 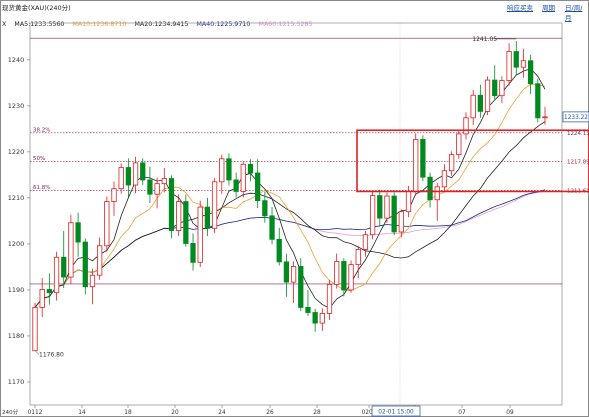 I want to click on day-week-month-link: 日/周/月, so click(x=574, y=13).